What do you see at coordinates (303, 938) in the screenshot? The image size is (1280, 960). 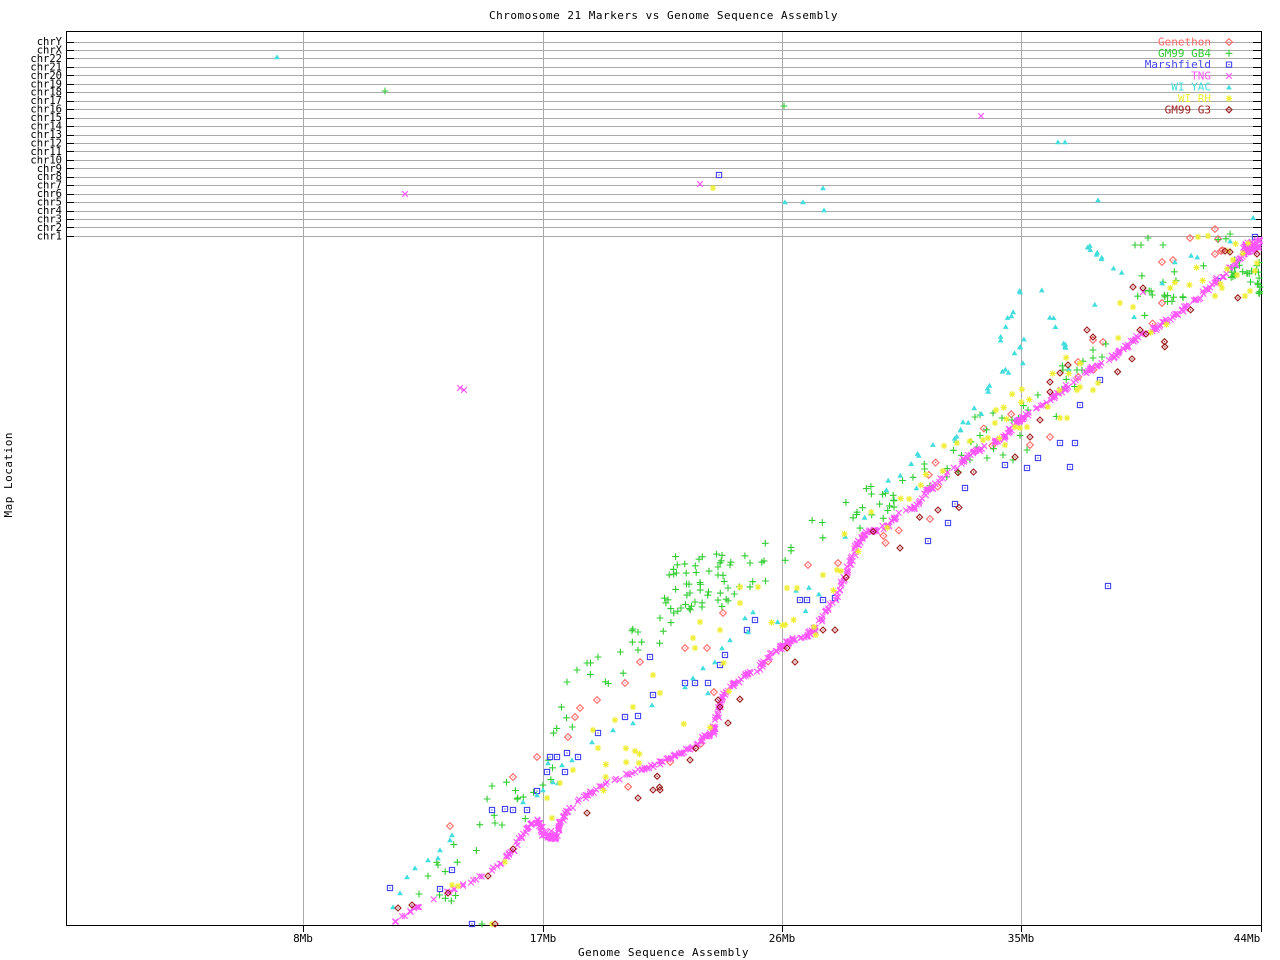 I see `x-tick-label: 8Mb` at bounding box center [303, 938].